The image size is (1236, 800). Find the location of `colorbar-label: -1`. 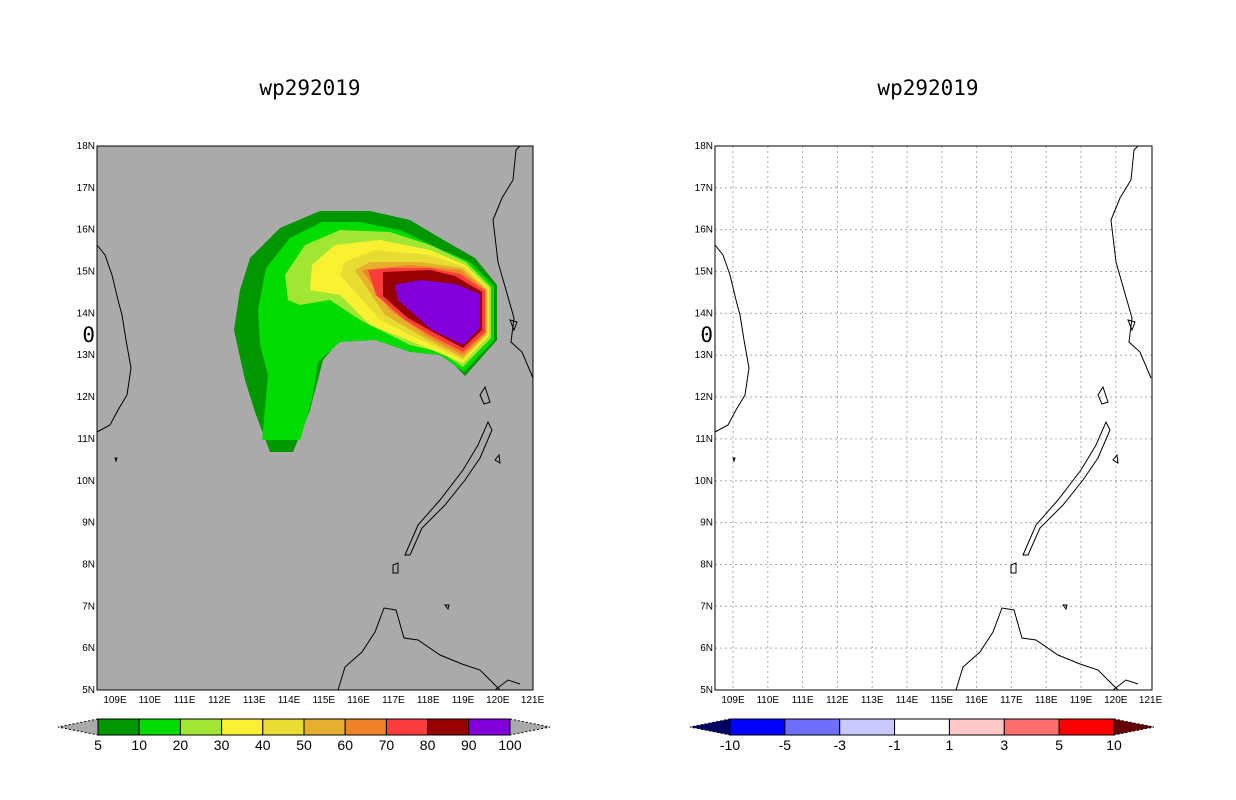

colorbar-label: -1 is located at coordinates (894, 745).